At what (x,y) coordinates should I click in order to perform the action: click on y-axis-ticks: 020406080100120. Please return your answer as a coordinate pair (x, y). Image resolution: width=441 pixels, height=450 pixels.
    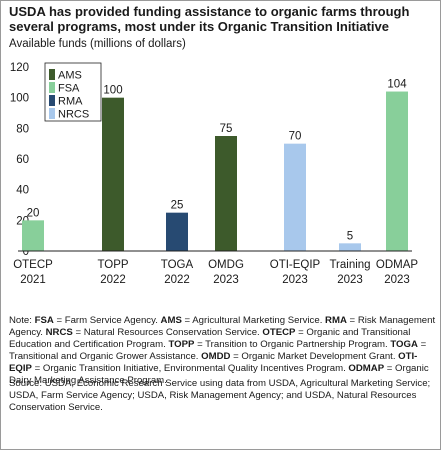
    Looking at the image, I should click on (19, 160).